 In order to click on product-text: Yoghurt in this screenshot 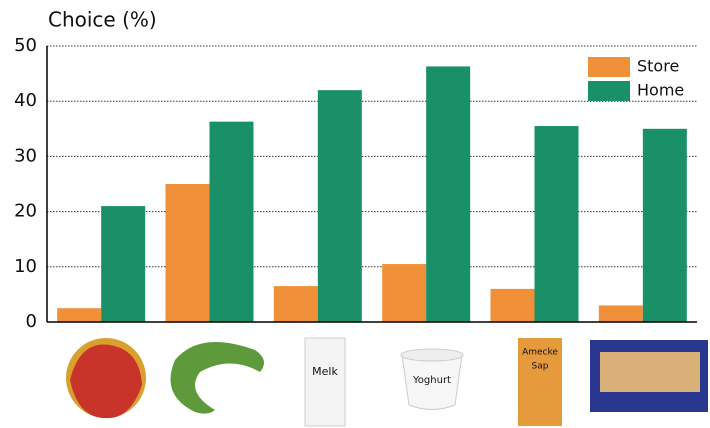, I will do `click(431, 380)`.